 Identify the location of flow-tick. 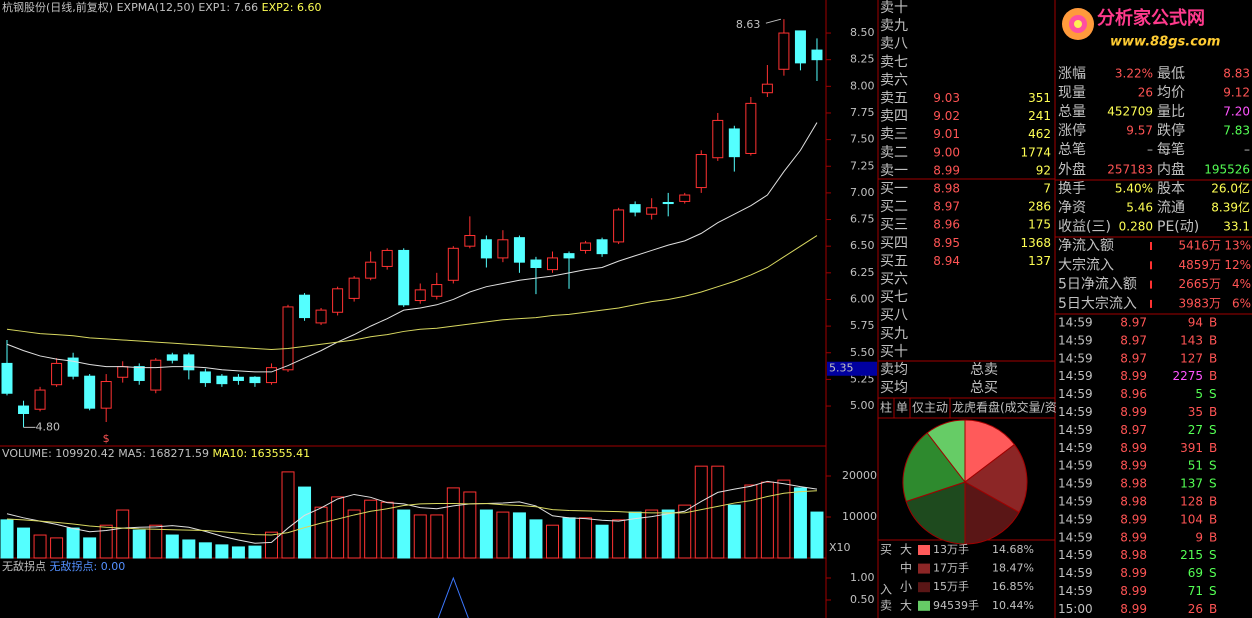
(1151, 246).